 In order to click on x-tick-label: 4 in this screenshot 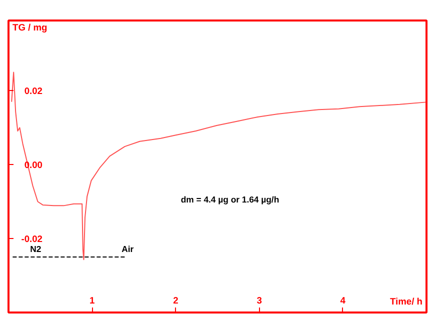, I will do `click(343, 301)`.